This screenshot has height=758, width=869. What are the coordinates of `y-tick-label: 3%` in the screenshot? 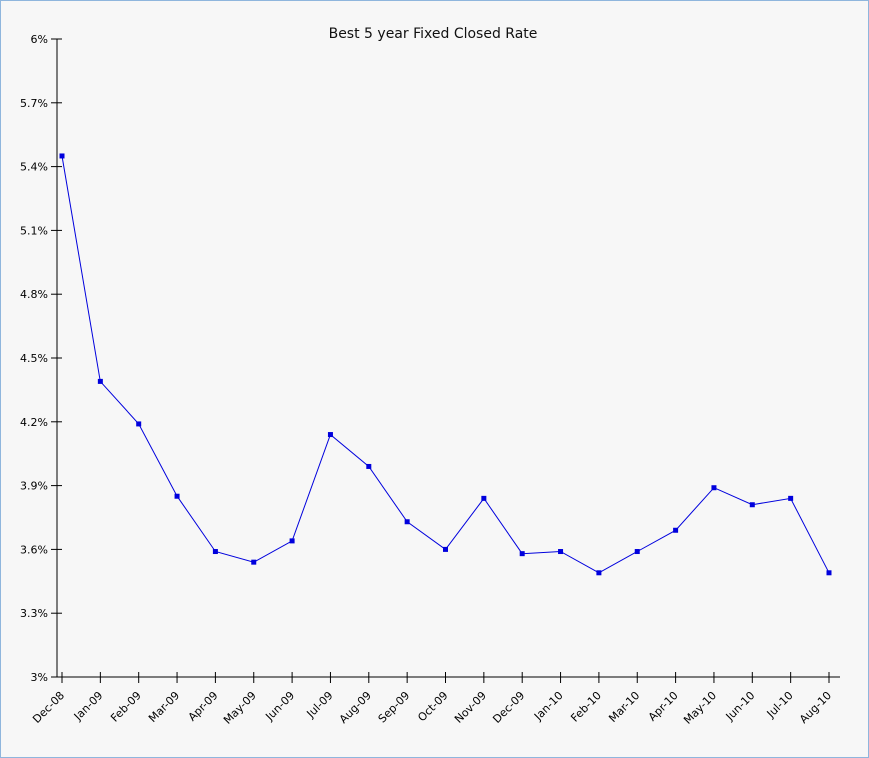 It's located at (39, 677).